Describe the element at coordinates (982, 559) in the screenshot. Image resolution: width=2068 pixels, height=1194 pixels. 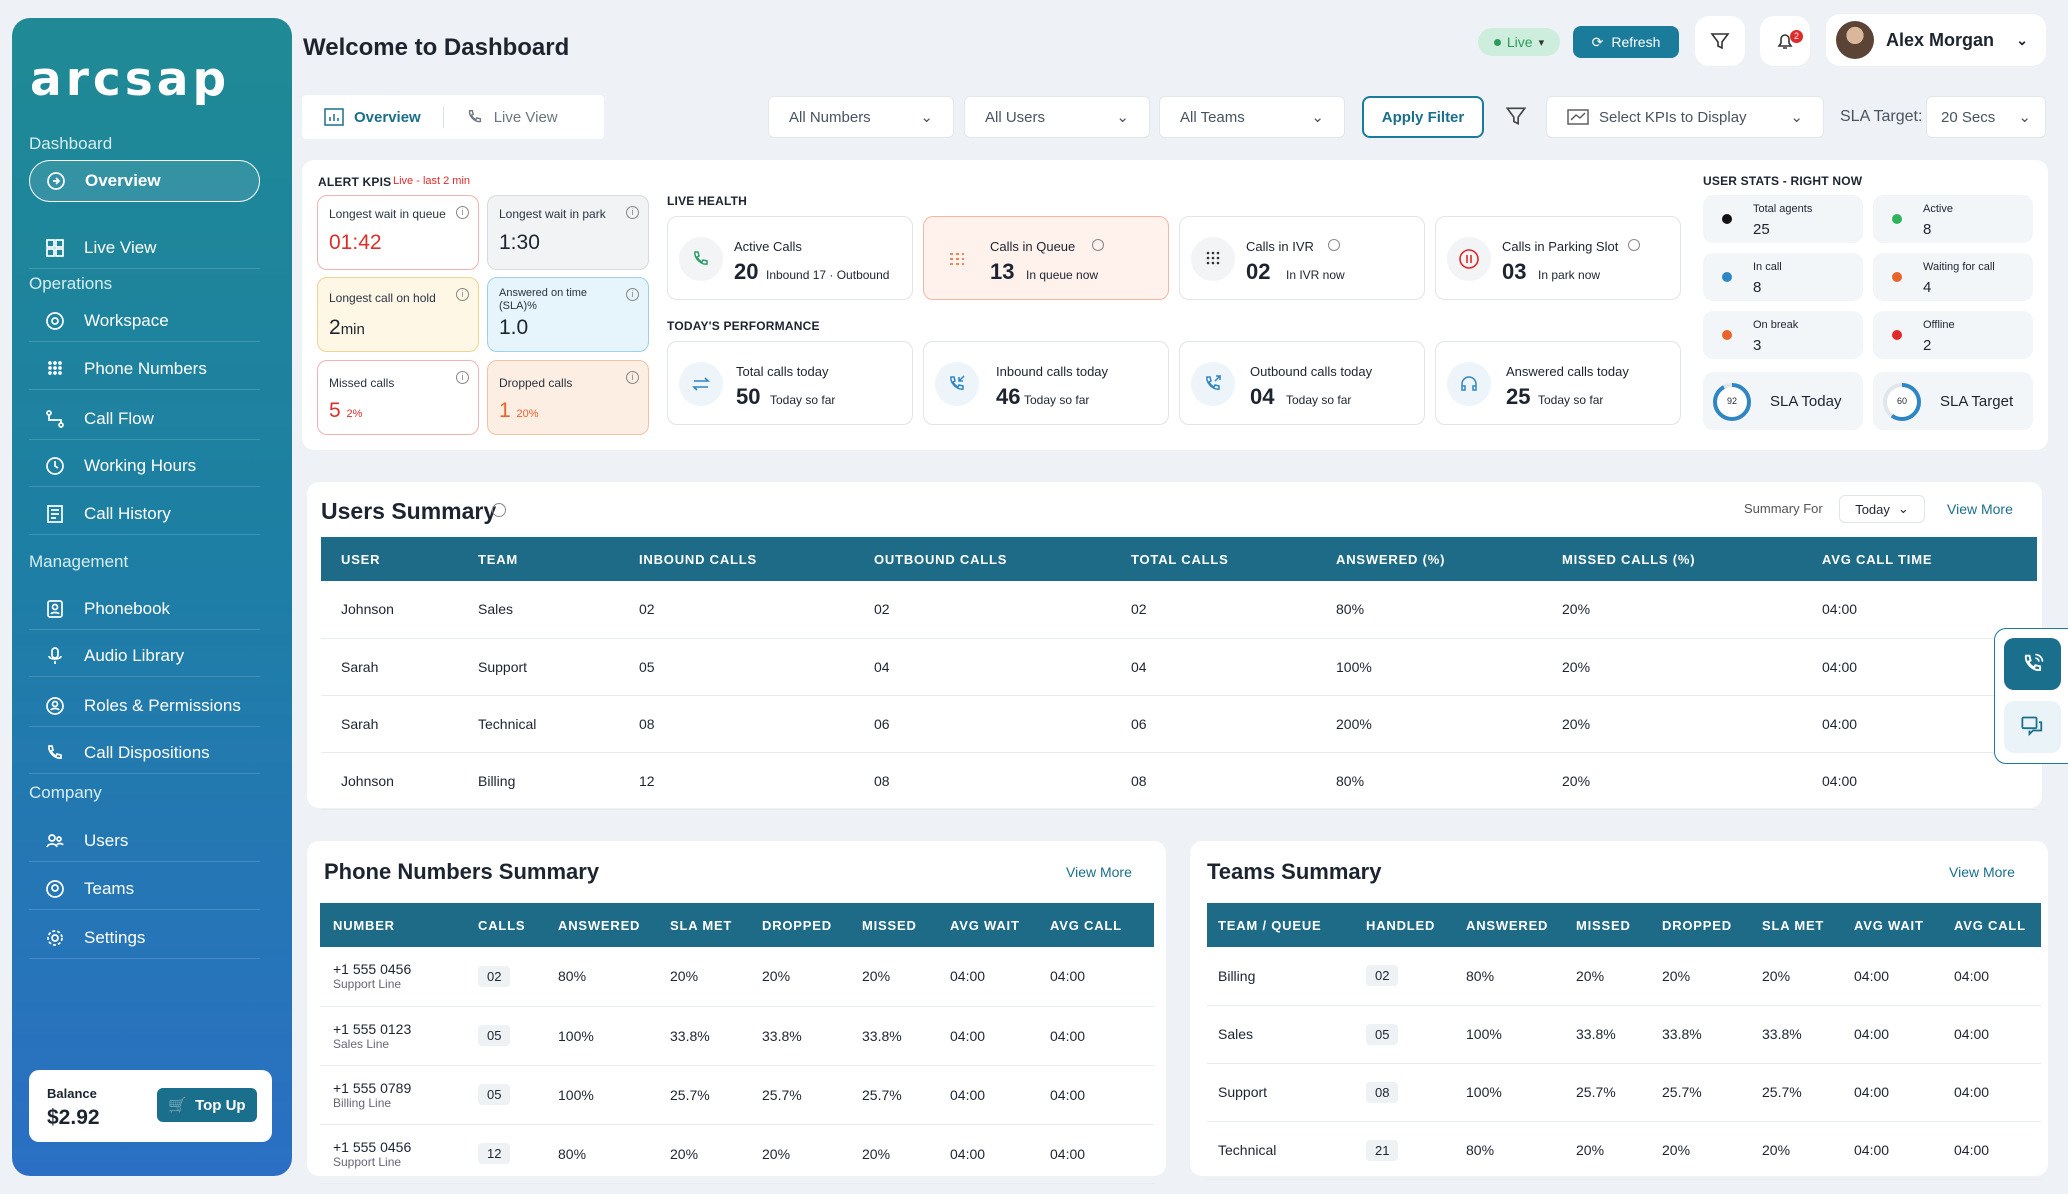
I see `col-outbound: OUTBOUND CALLS` at that location.